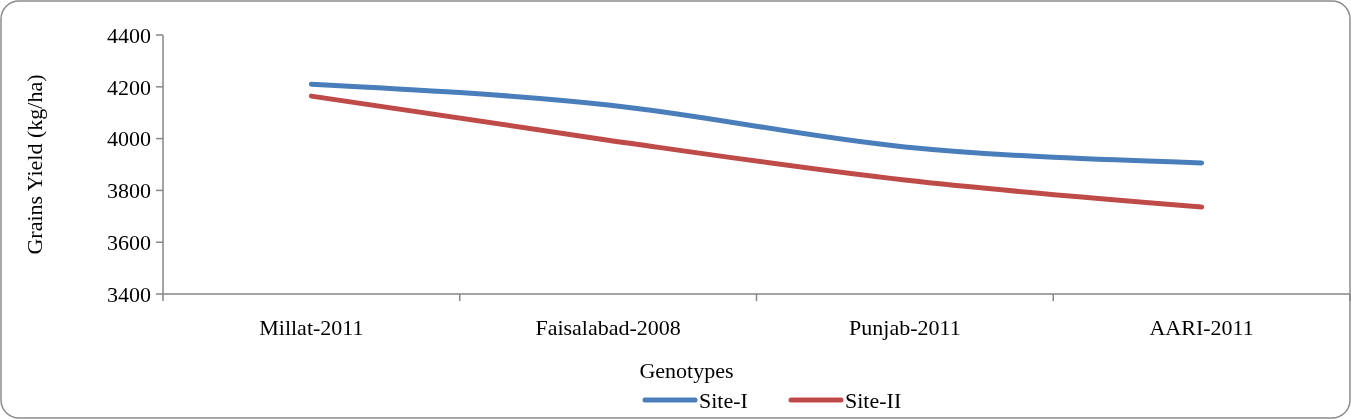  What do you see at coordinates (129, 35) in the screenshot?
I see `y-tick-label: 4400` at bounding box center [129, 35].